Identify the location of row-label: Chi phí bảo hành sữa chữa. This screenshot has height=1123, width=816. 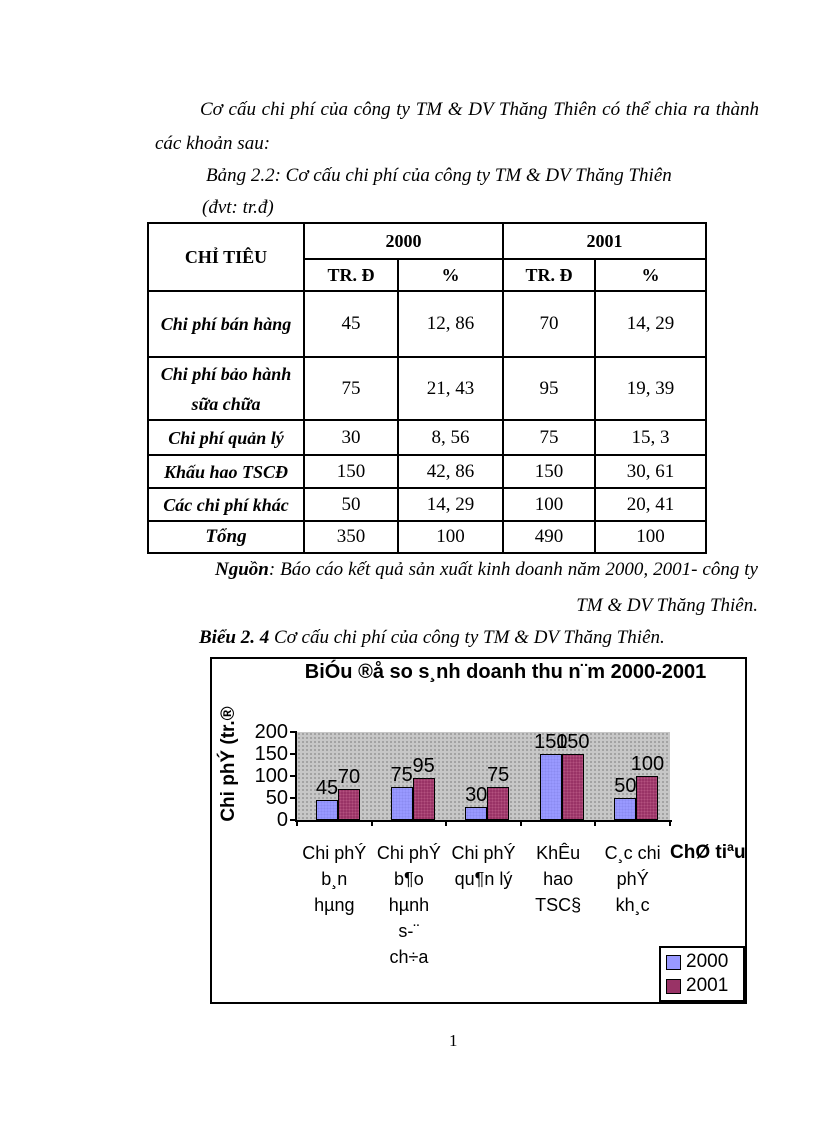
(226, 388).